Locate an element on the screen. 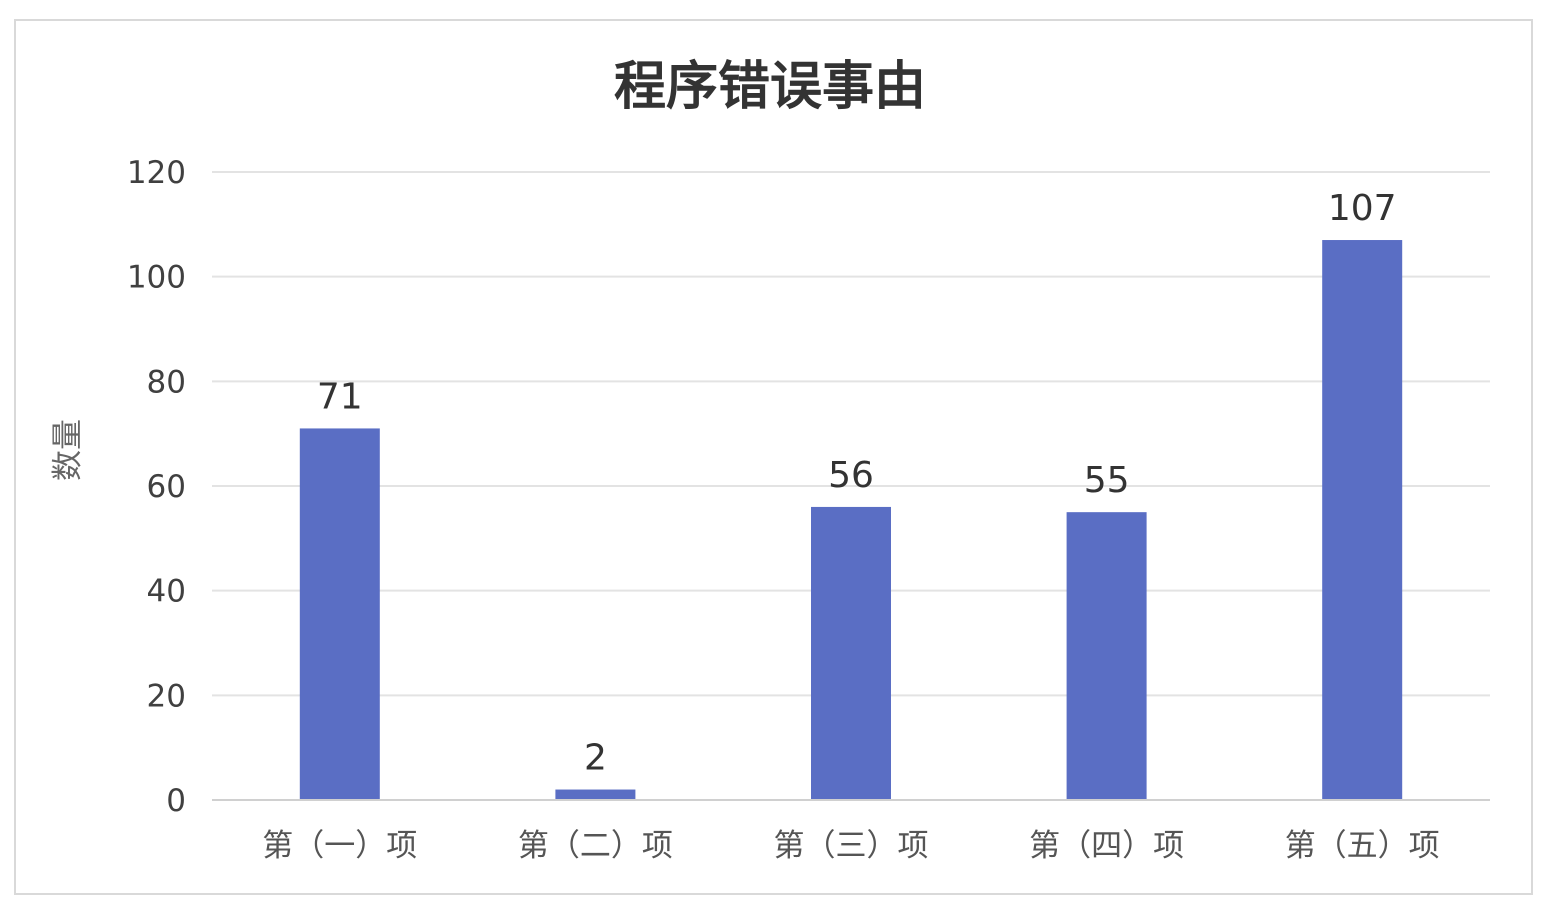 The image size is (1550, 914). y-axis-ticks: 0 20 40 60 80 100 120 is located at coordinates (156, 487).